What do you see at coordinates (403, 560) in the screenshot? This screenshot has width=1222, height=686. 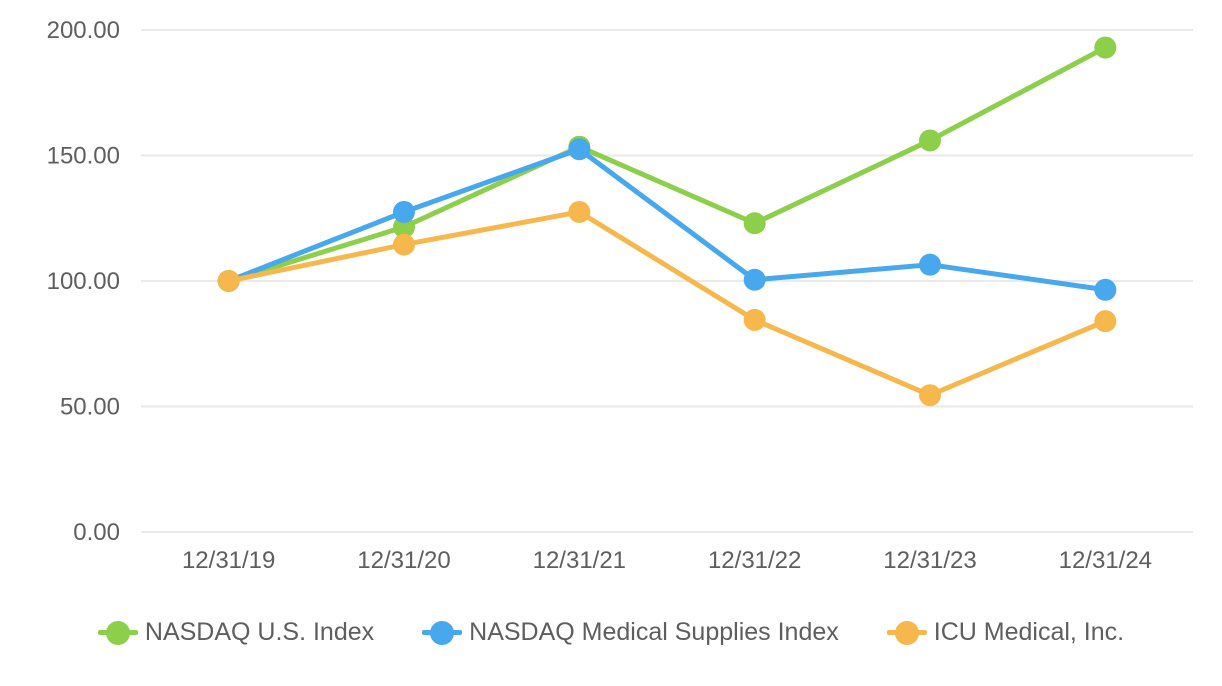 I see `x-tick-label: 12/31/20` at bounding box center [403, 560].